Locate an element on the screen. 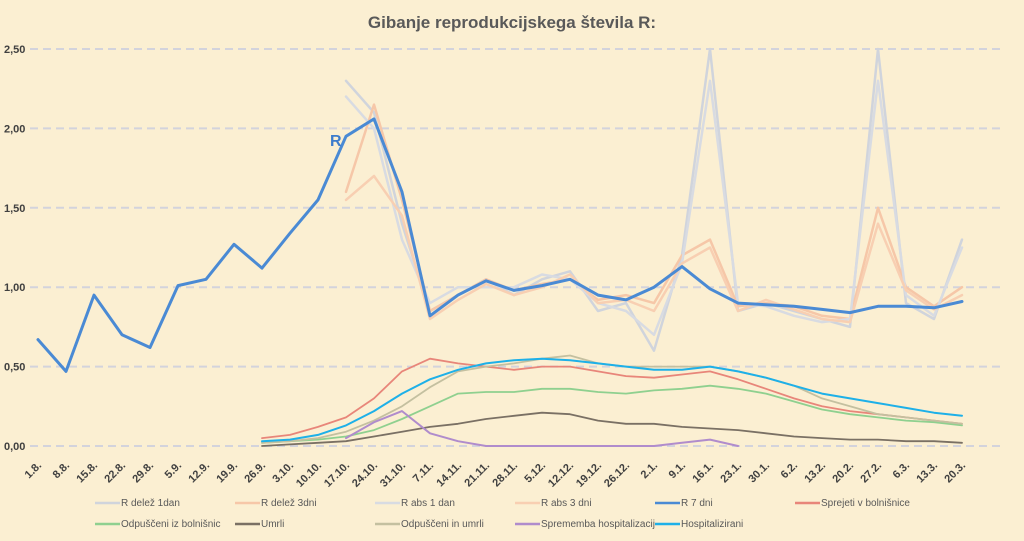 Image resolution: width=1024 pixels, height=541 pixels. x-tick-label: 8.8. is located at coordinates (61, 470).